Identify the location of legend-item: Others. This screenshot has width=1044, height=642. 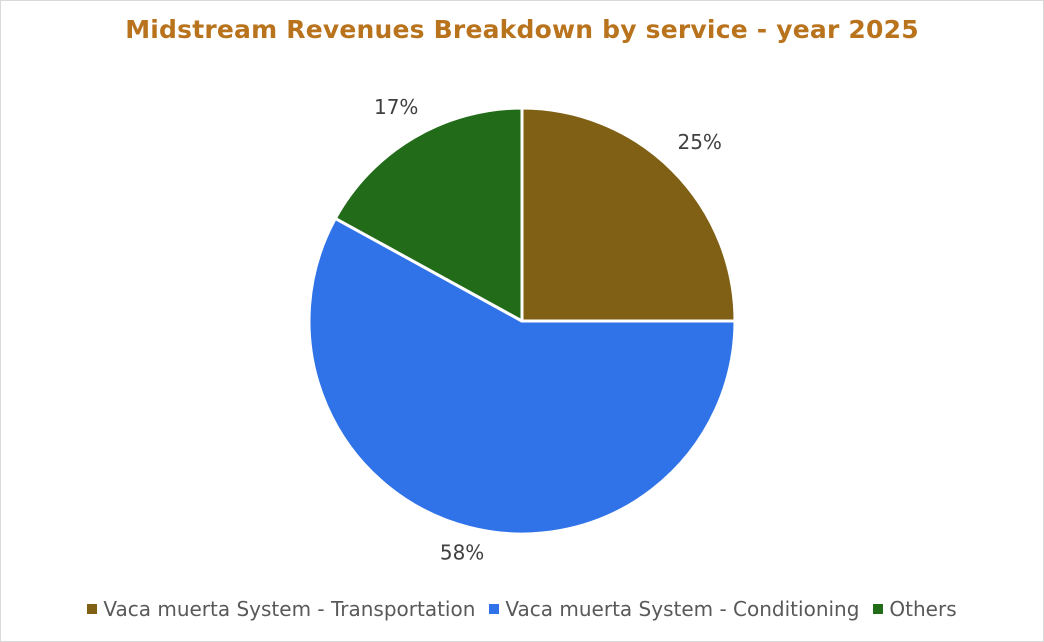
(915, 609).